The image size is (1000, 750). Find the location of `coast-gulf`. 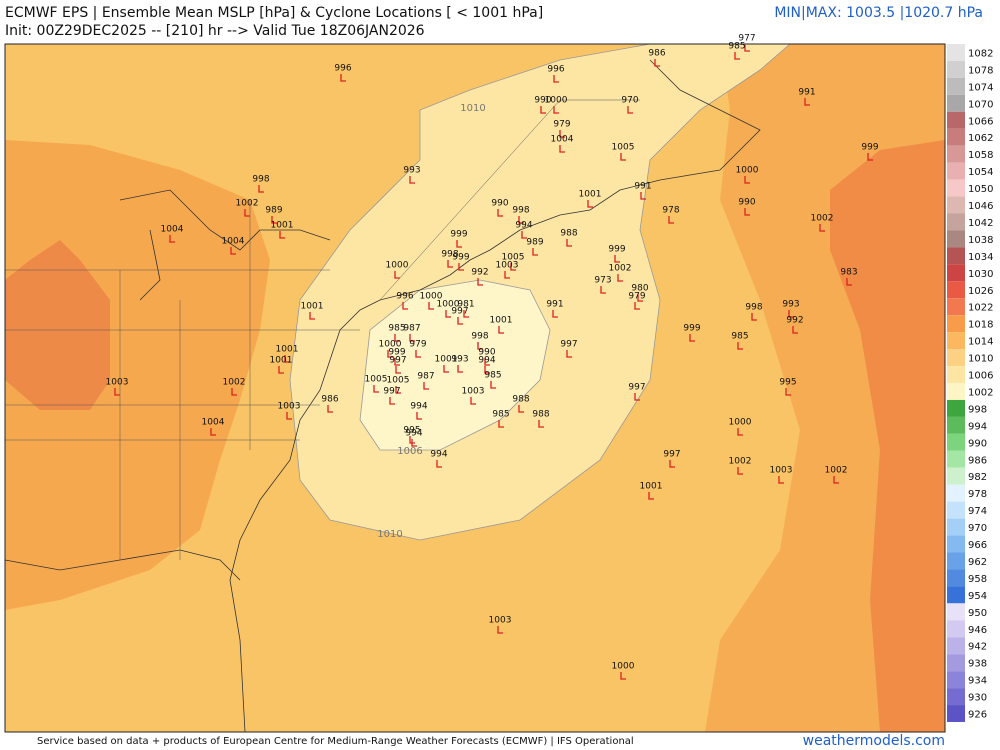

coast-gulf is located at coordinates (122, 565).